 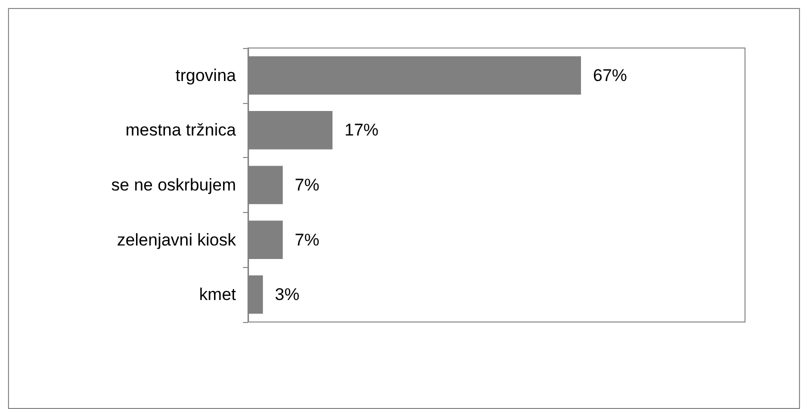 What do you see at coordinates (610, 75) in the screenshot?
I see `data-label: 67%` at bounding box center [610, 75].